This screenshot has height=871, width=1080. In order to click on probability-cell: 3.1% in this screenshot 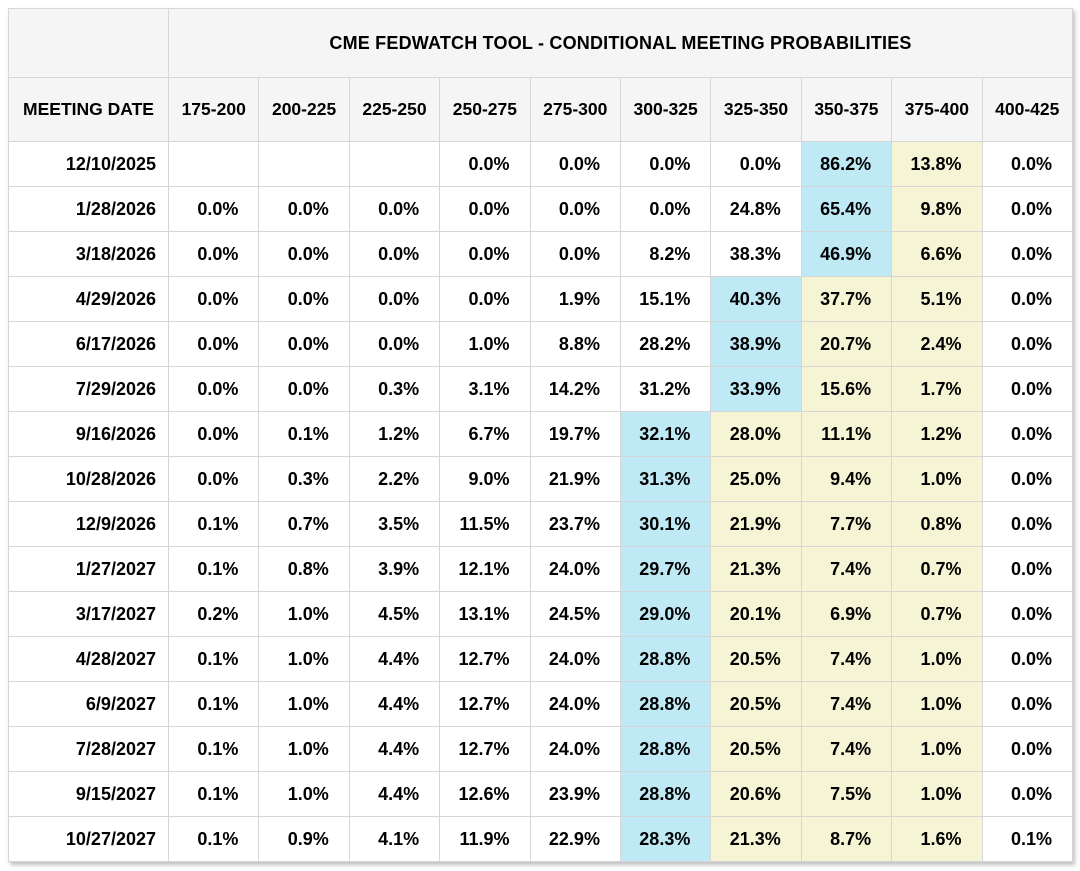, I will do `click(485, 389)`.